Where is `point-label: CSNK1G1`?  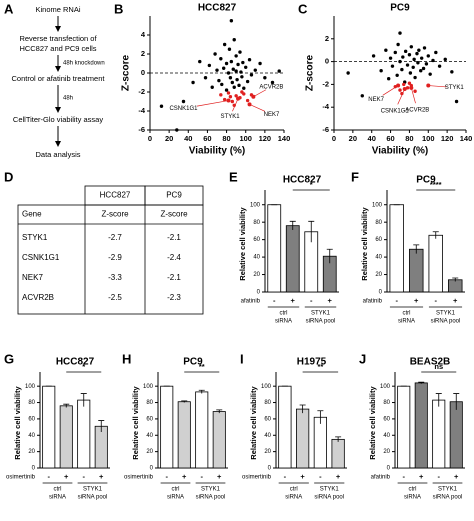 point-label: CSNK1G1 is located at coordinates (395, 112).